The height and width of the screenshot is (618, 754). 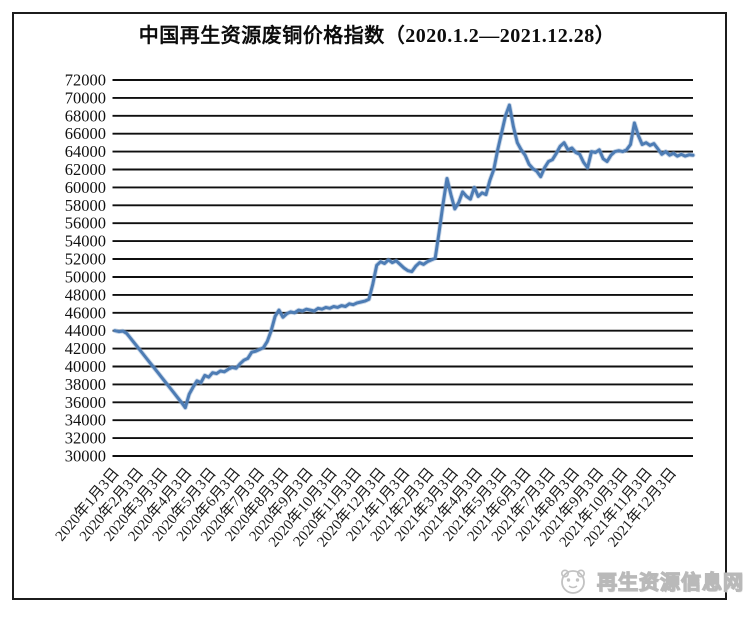 What do you see at coordinates (85, 294) in the screenshot?
I see `y-tick-label: 48000` at bounding box center [85, 294].